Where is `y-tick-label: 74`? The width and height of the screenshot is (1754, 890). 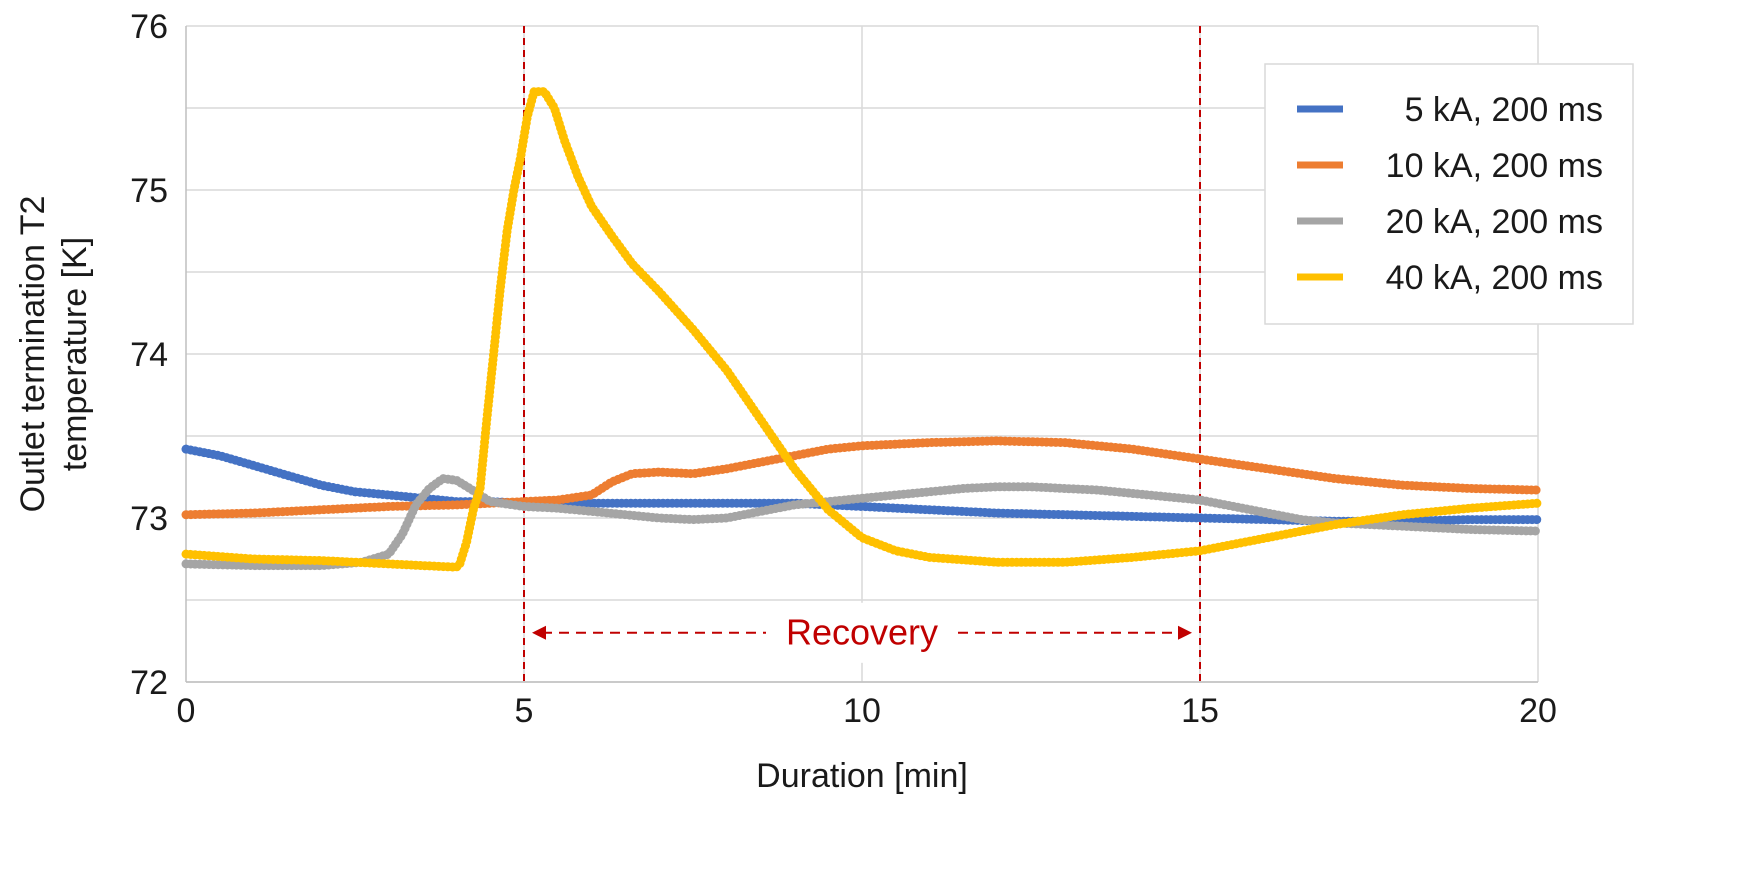 y-tick-label: 74 is located at coordinates (149, 355).